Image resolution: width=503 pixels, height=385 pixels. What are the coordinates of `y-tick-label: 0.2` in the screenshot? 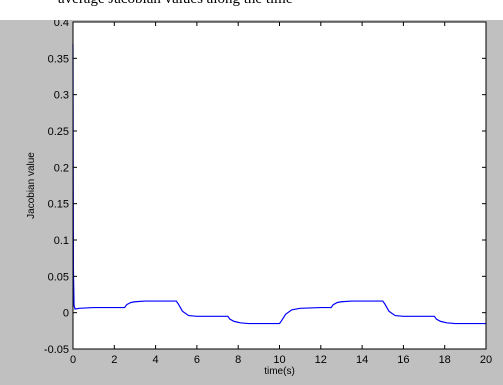 It's located at (61, 168).